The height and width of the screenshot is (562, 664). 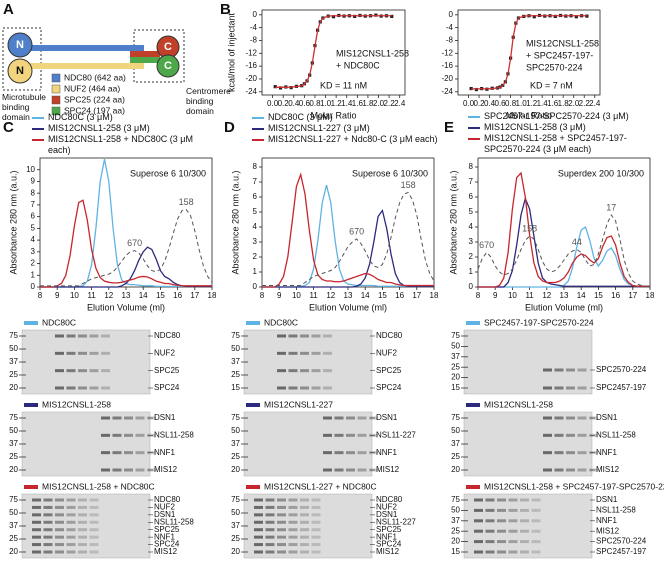 I want to click on y-tick-label: -16, so click(x=251, y=65).